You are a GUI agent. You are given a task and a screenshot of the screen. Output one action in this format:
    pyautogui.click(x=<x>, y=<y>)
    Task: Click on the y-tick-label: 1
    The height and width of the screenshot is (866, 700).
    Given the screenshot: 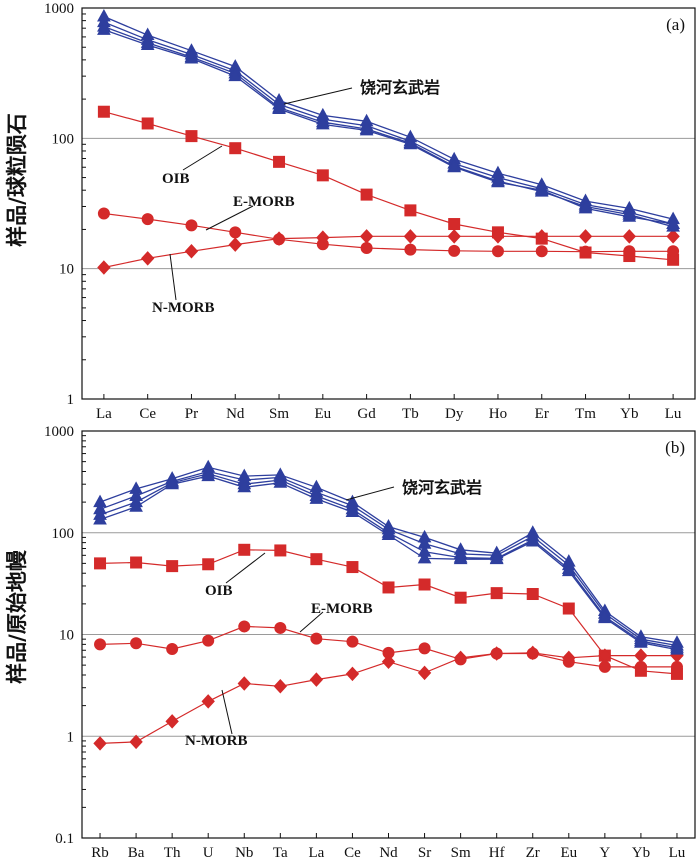 What is the action you would take?
    pyautogui.click(x=71, y=737)
    